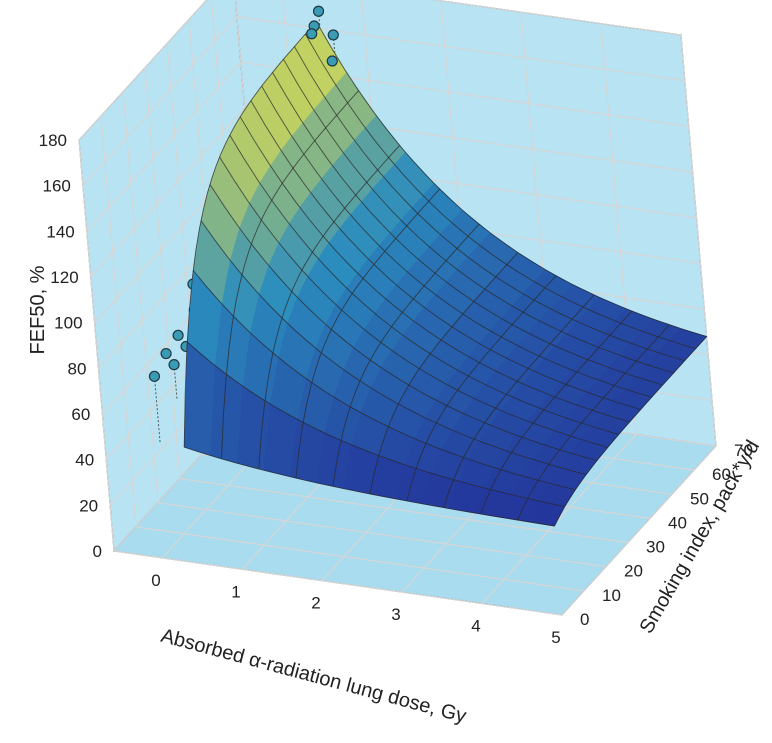 The height and width of the screenshot is (743, 772). I want to click on z-tick-label: 120, so click(64, 277).